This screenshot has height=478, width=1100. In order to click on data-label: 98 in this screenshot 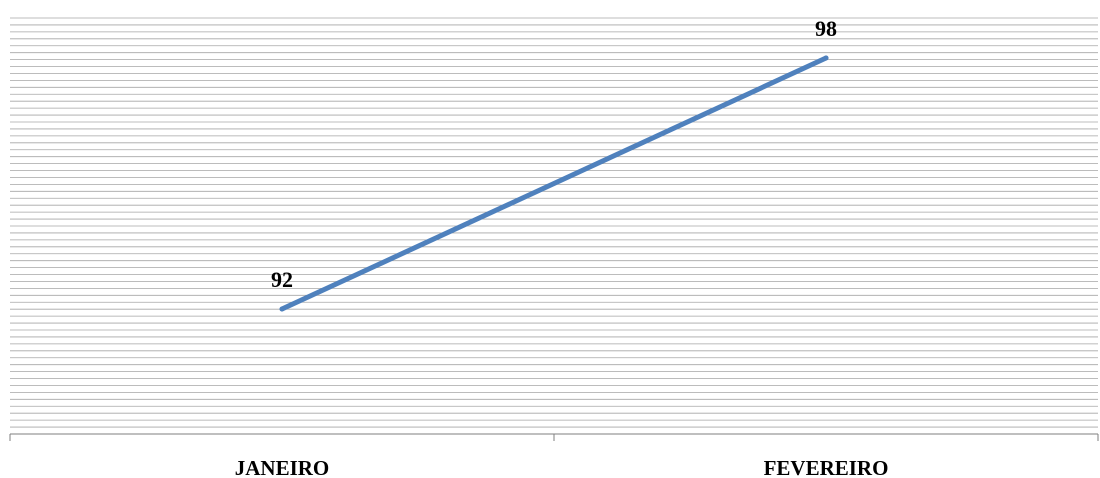, I will do `click(826, 28)`.